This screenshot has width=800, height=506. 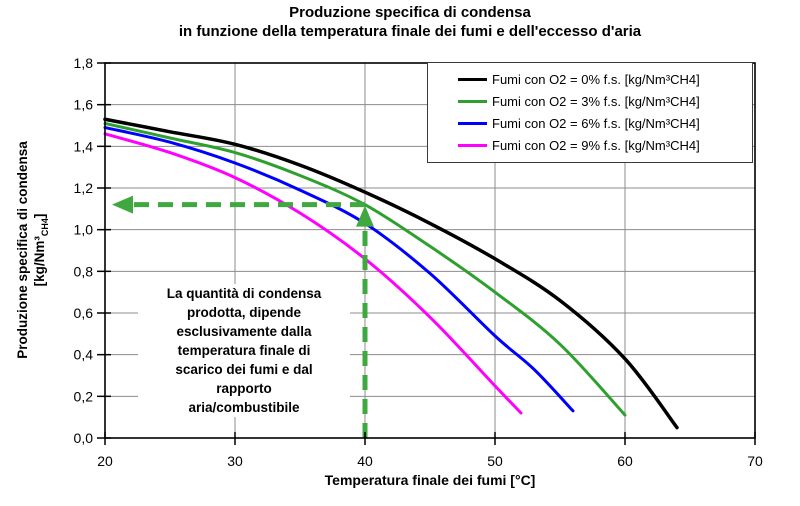 I want to click on x-tick-label: 30, so click(x=235, y=461).